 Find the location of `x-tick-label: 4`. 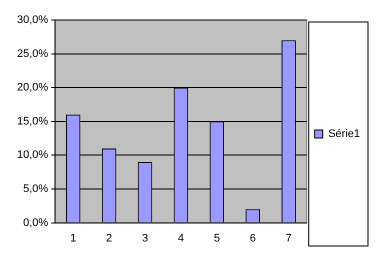

x-tick-label: 4 is located at coordinates (181, 238).